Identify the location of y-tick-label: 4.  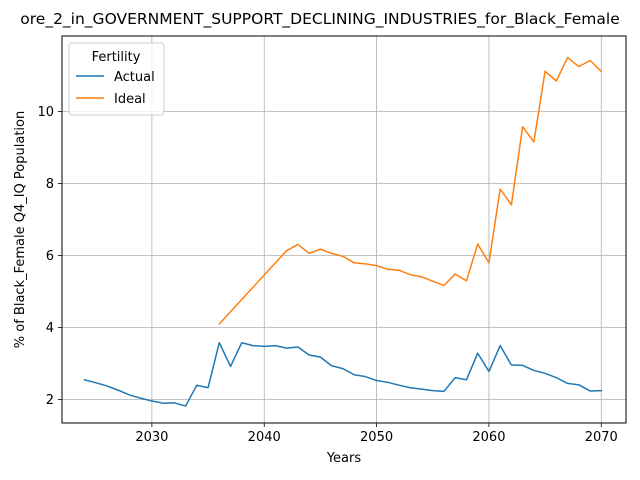
(50, 328).